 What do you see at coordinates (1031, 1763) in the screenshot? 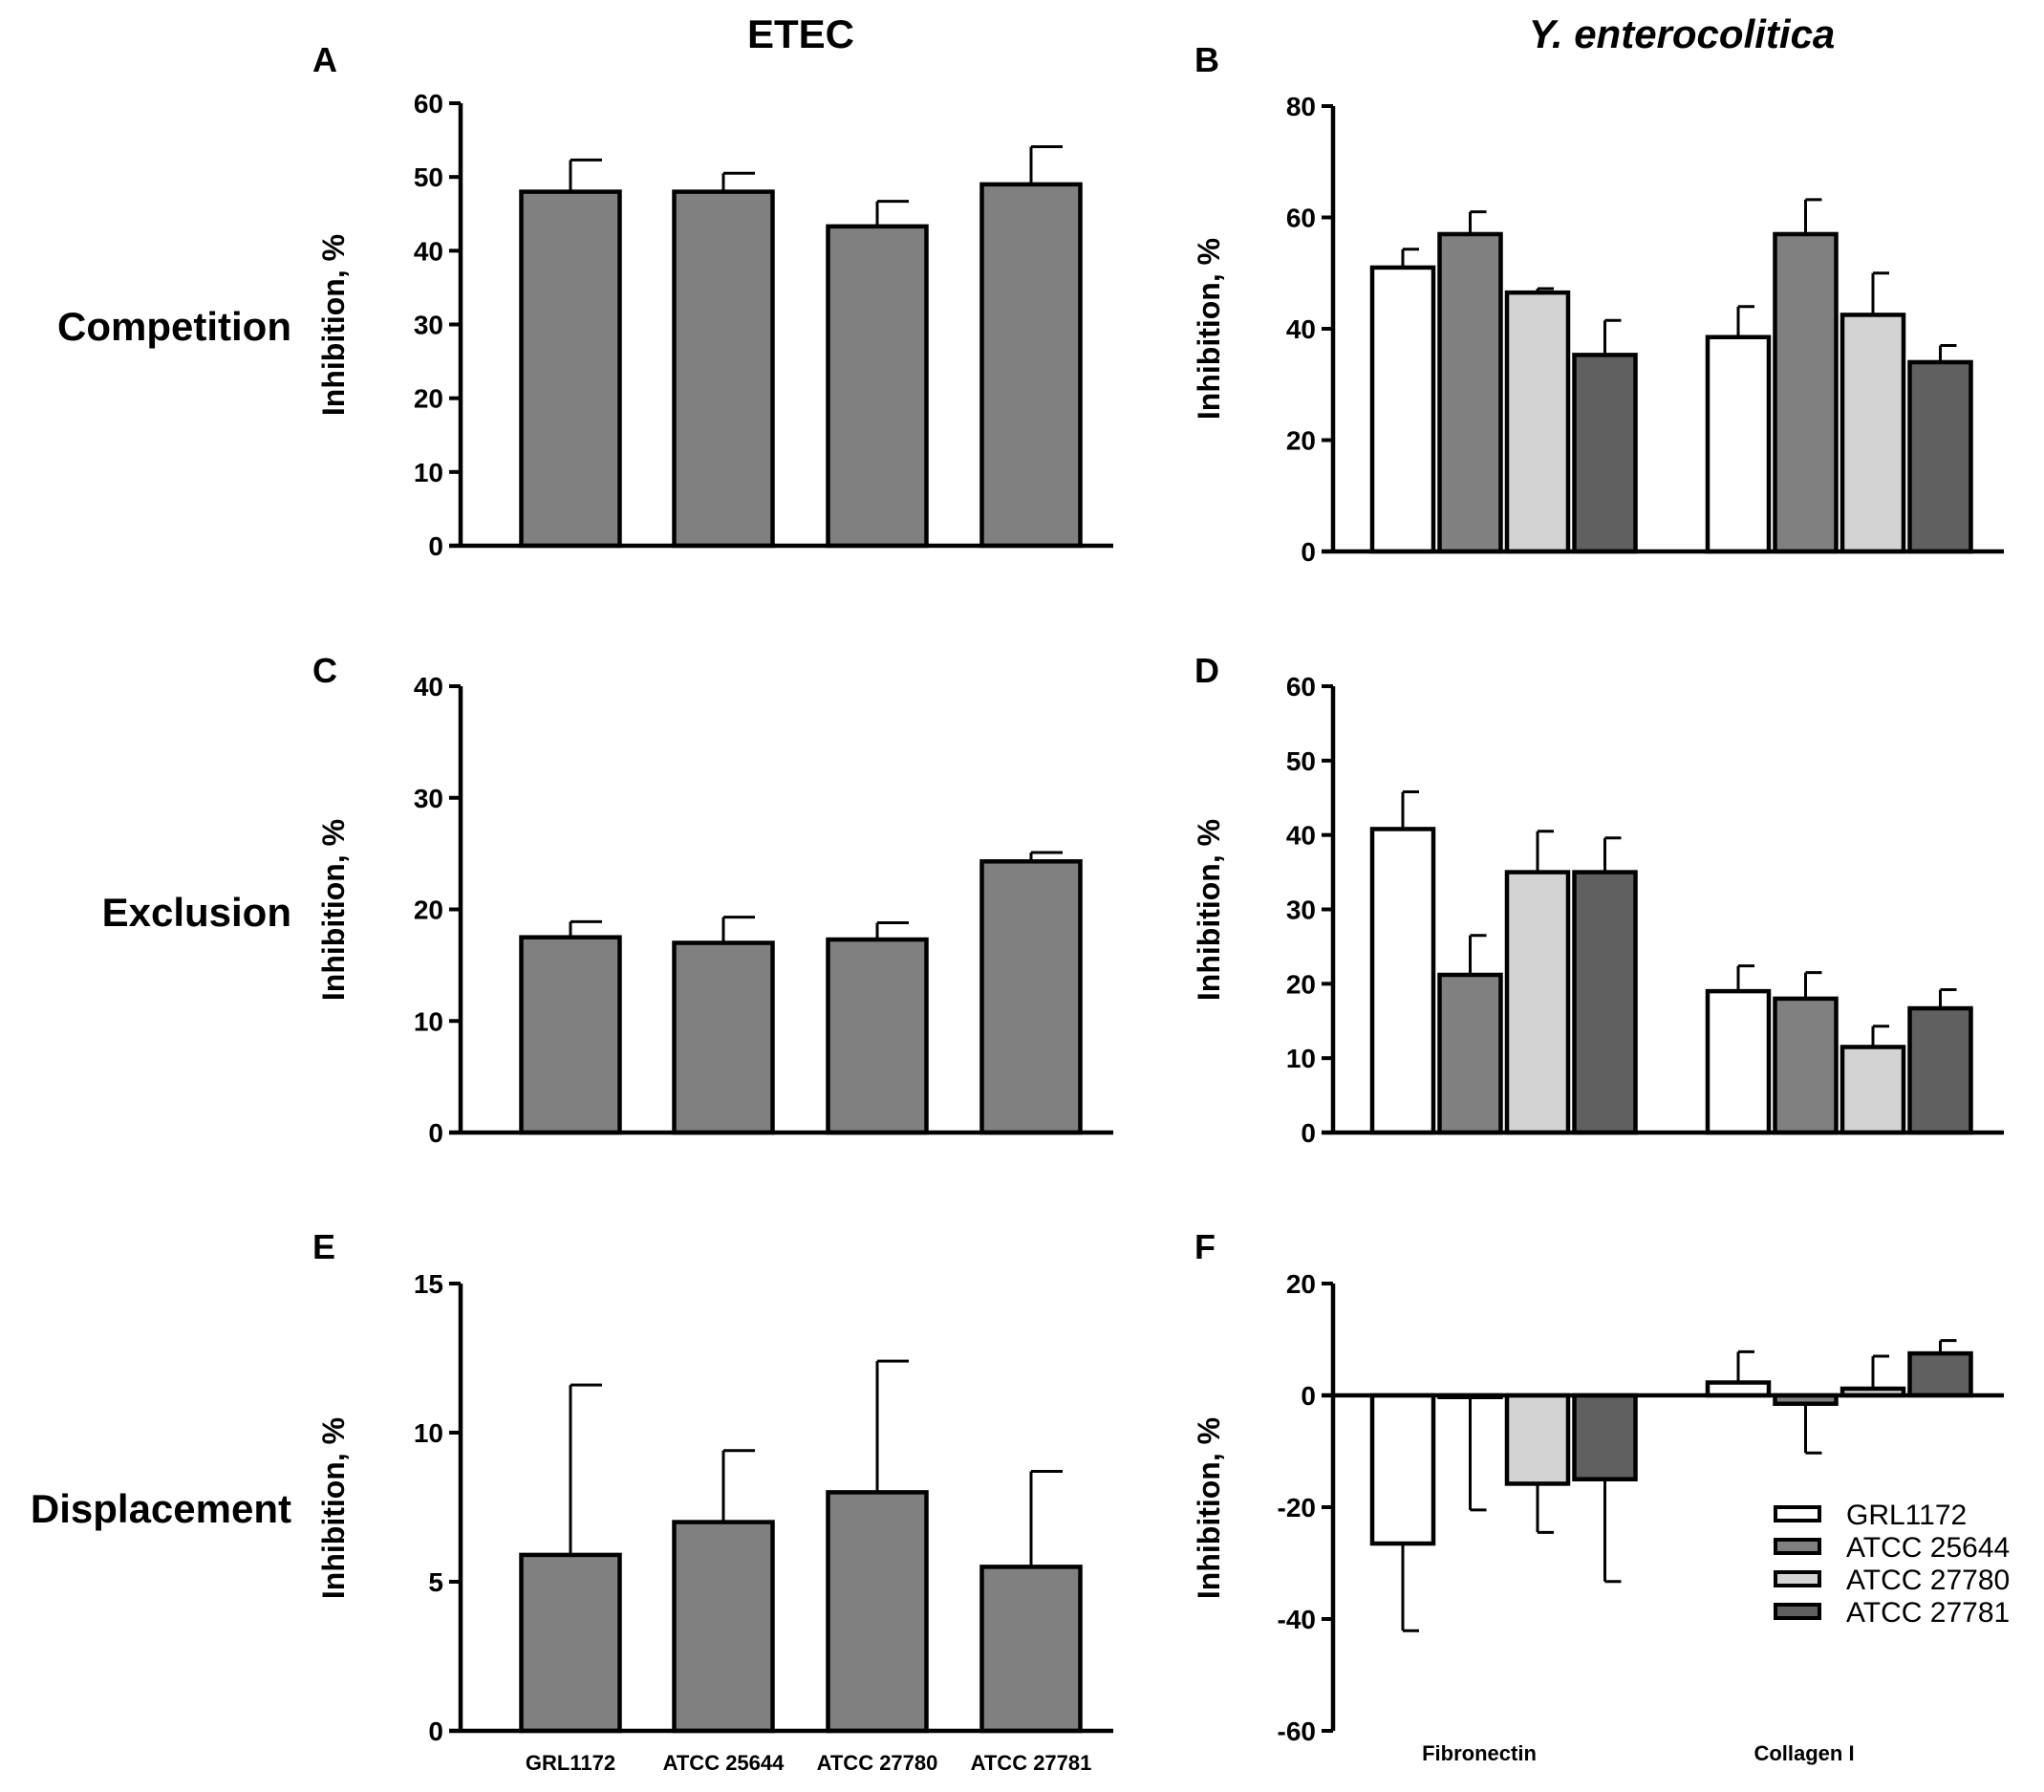
I see `category-label-atcc-27781: ATCC 27781` at bounding box center [1031, 1763].